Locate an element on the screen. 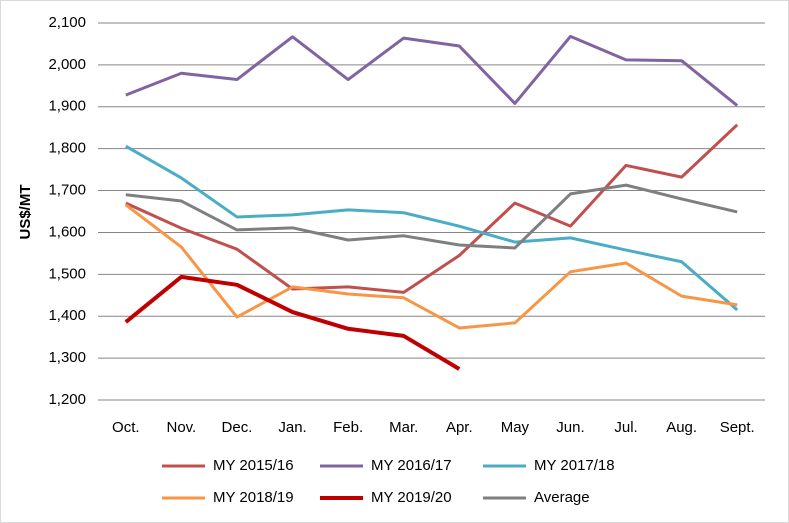  y-tick-label: 1,700 is located at coordinates (67, 190).